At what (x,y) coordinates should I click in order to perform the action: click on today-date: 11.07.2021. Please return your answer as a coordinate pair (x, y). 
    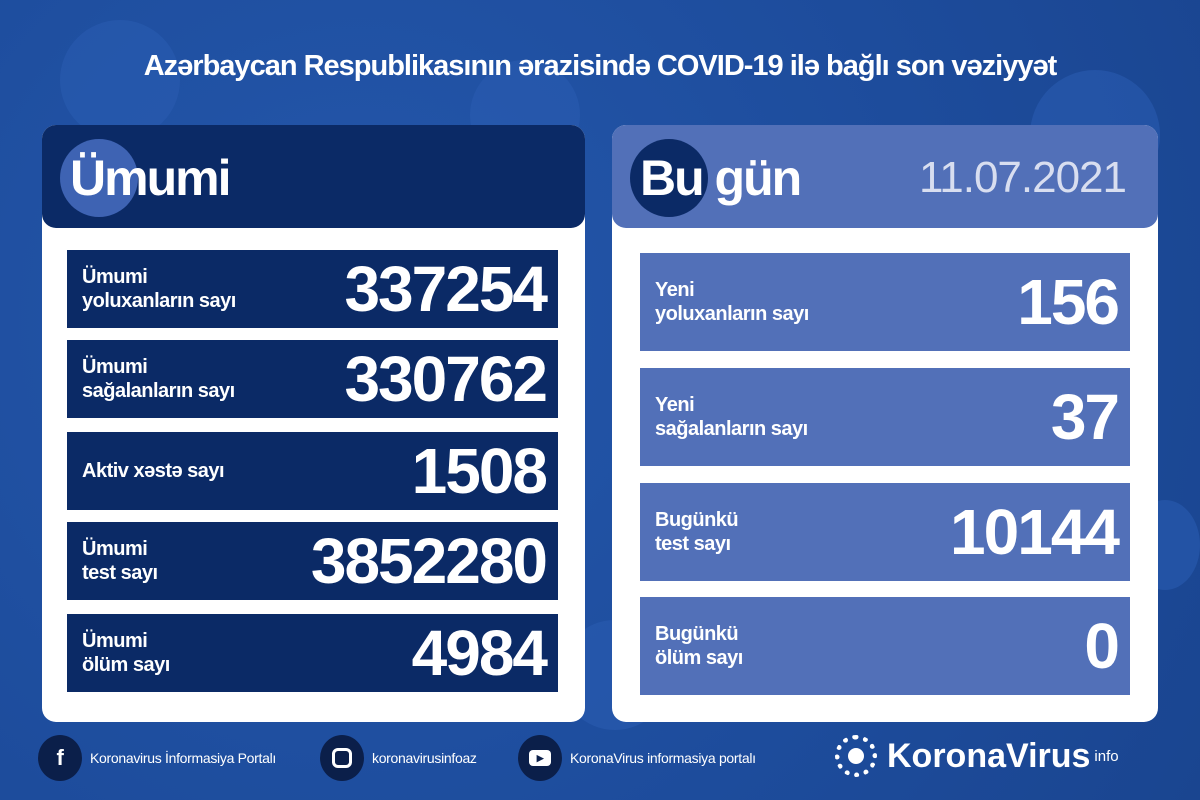
    Looking at the image, I should click on (1023, 177).